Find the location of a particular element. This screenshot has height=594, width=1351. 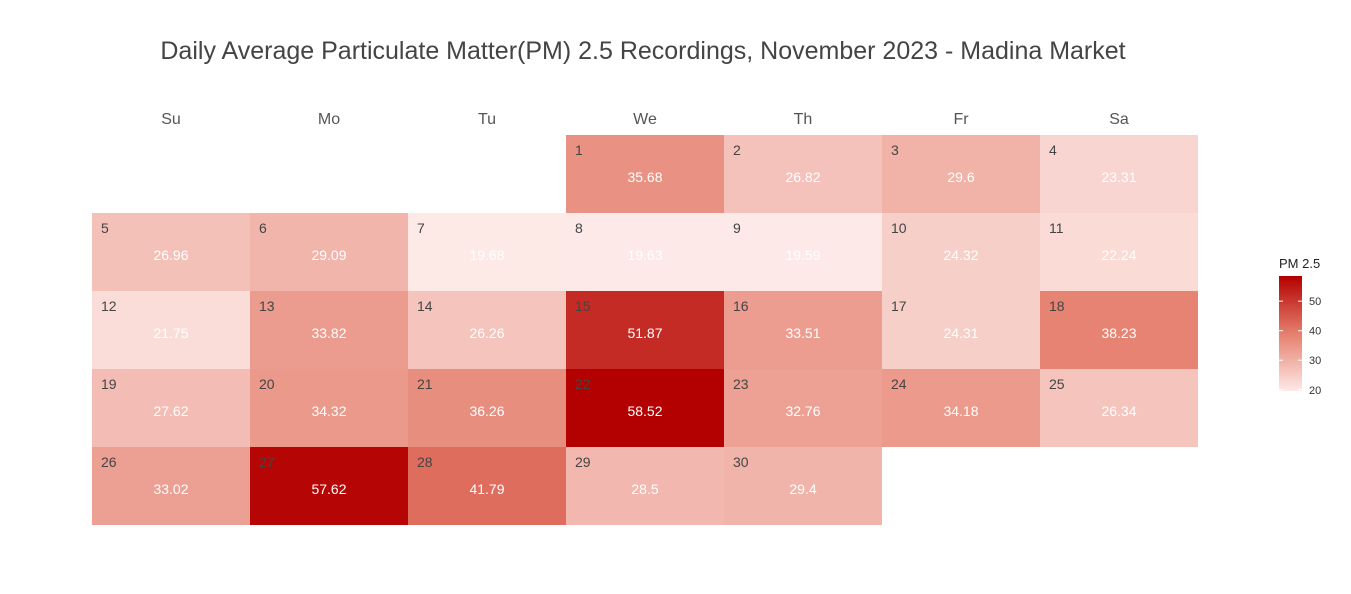

value-label: 24.31 is located at coordinates (960, 333).